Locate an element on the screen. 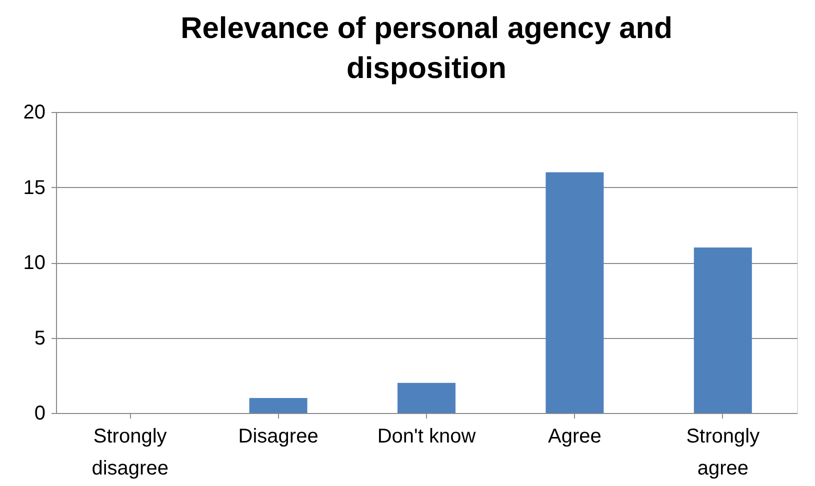 Image resolution: width=815 pixels, height=486 pixels. x-tick-label: Don't know is located at coordinates (426, 437).